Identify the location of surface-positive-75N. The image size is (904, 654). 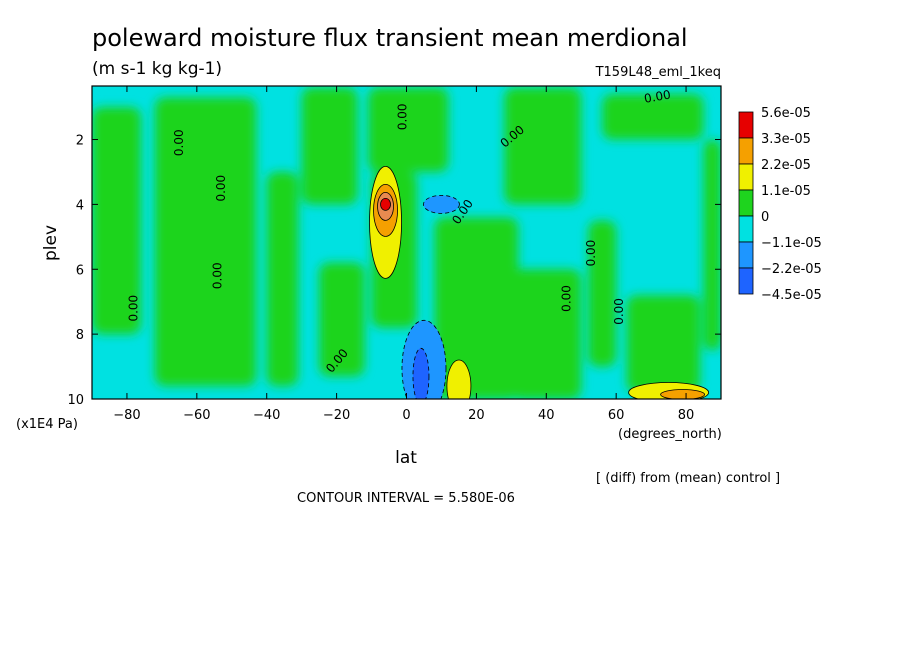
(668, 390).